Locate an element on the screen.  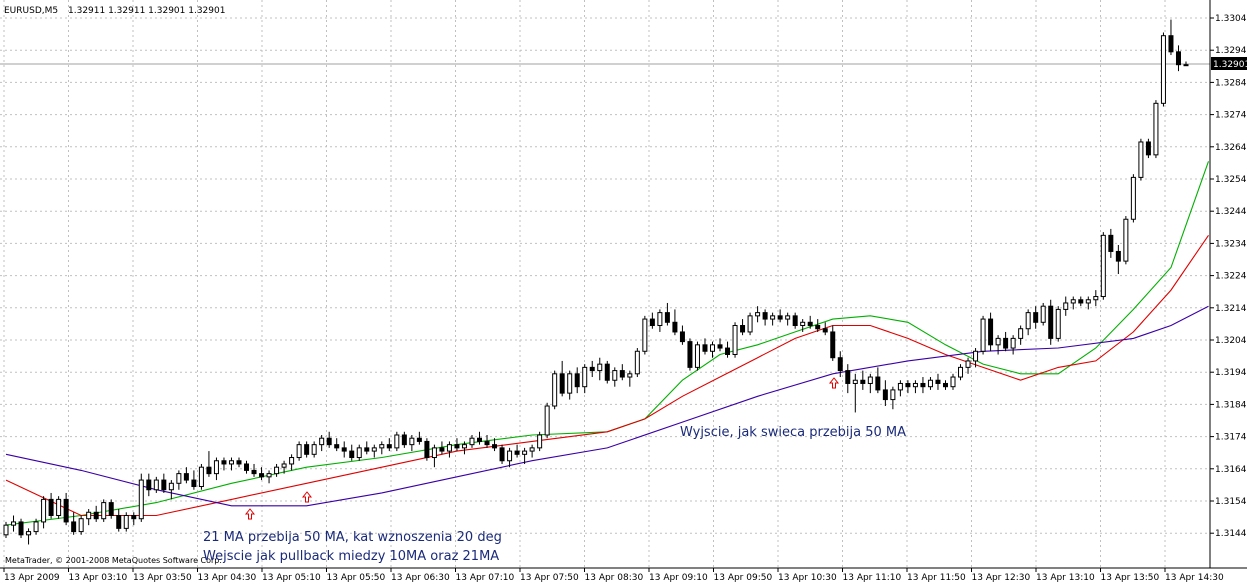
time-tick-label: 13 Apr 13:50 is located at coordinates (1130, 578).